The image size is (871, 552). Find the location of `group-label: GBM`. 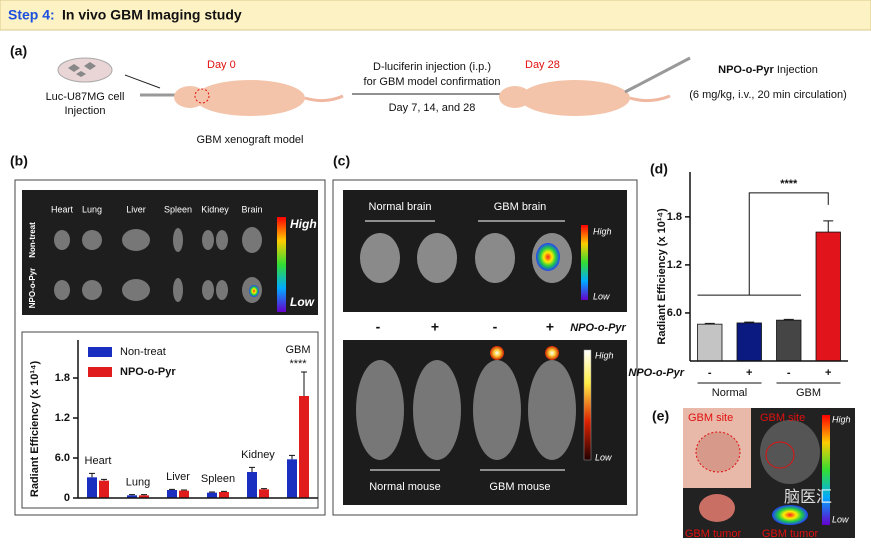

group-label: GBM is located at coordinates (808, 393).